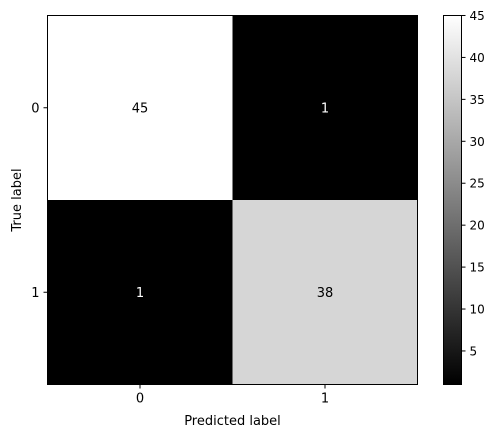 The width and height of the screenshot is (498, 443). I want to click on cell-value-label: 38, so click(325, 293).